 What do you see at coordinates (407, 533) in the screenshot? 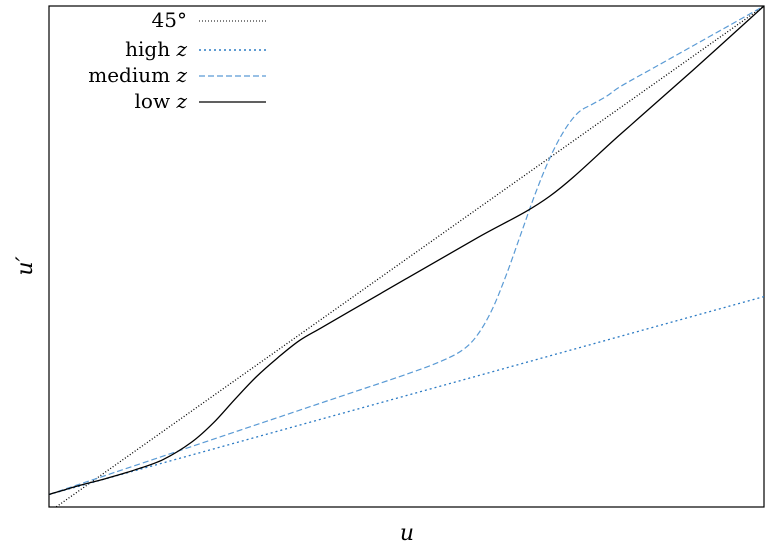
I see `x-axis-label: u` at bounding box center [407, 533].